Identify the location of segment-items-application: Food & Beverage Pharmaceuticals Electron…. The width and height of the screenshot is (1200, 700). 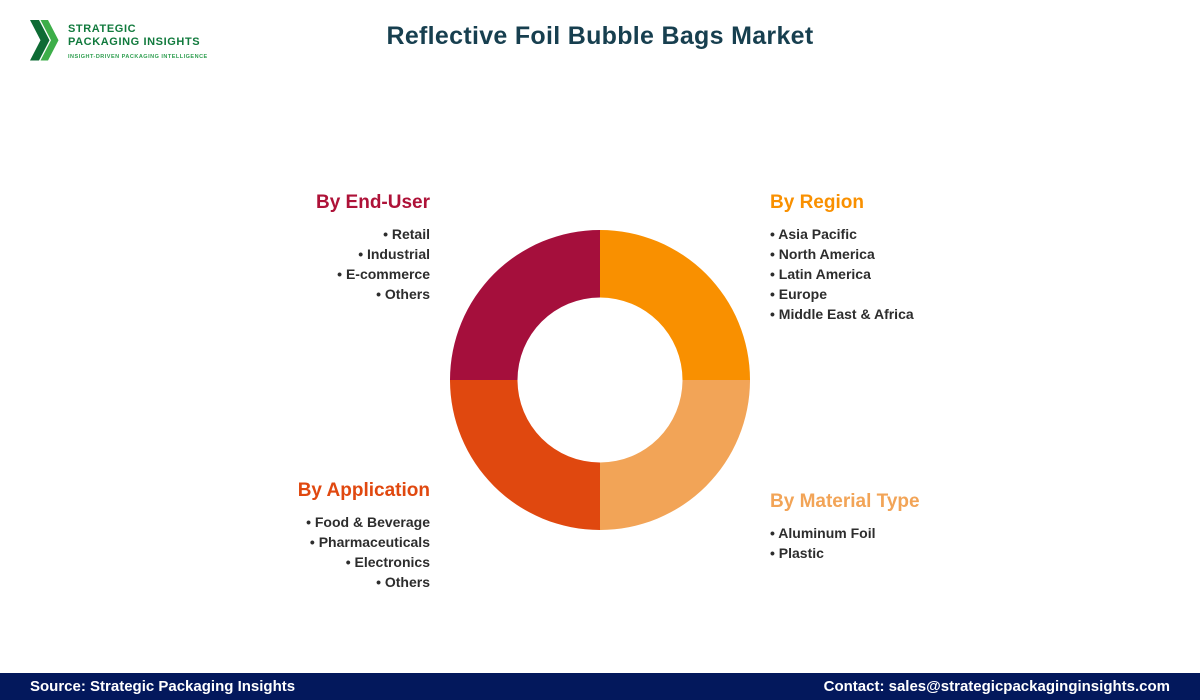
(290, 552).